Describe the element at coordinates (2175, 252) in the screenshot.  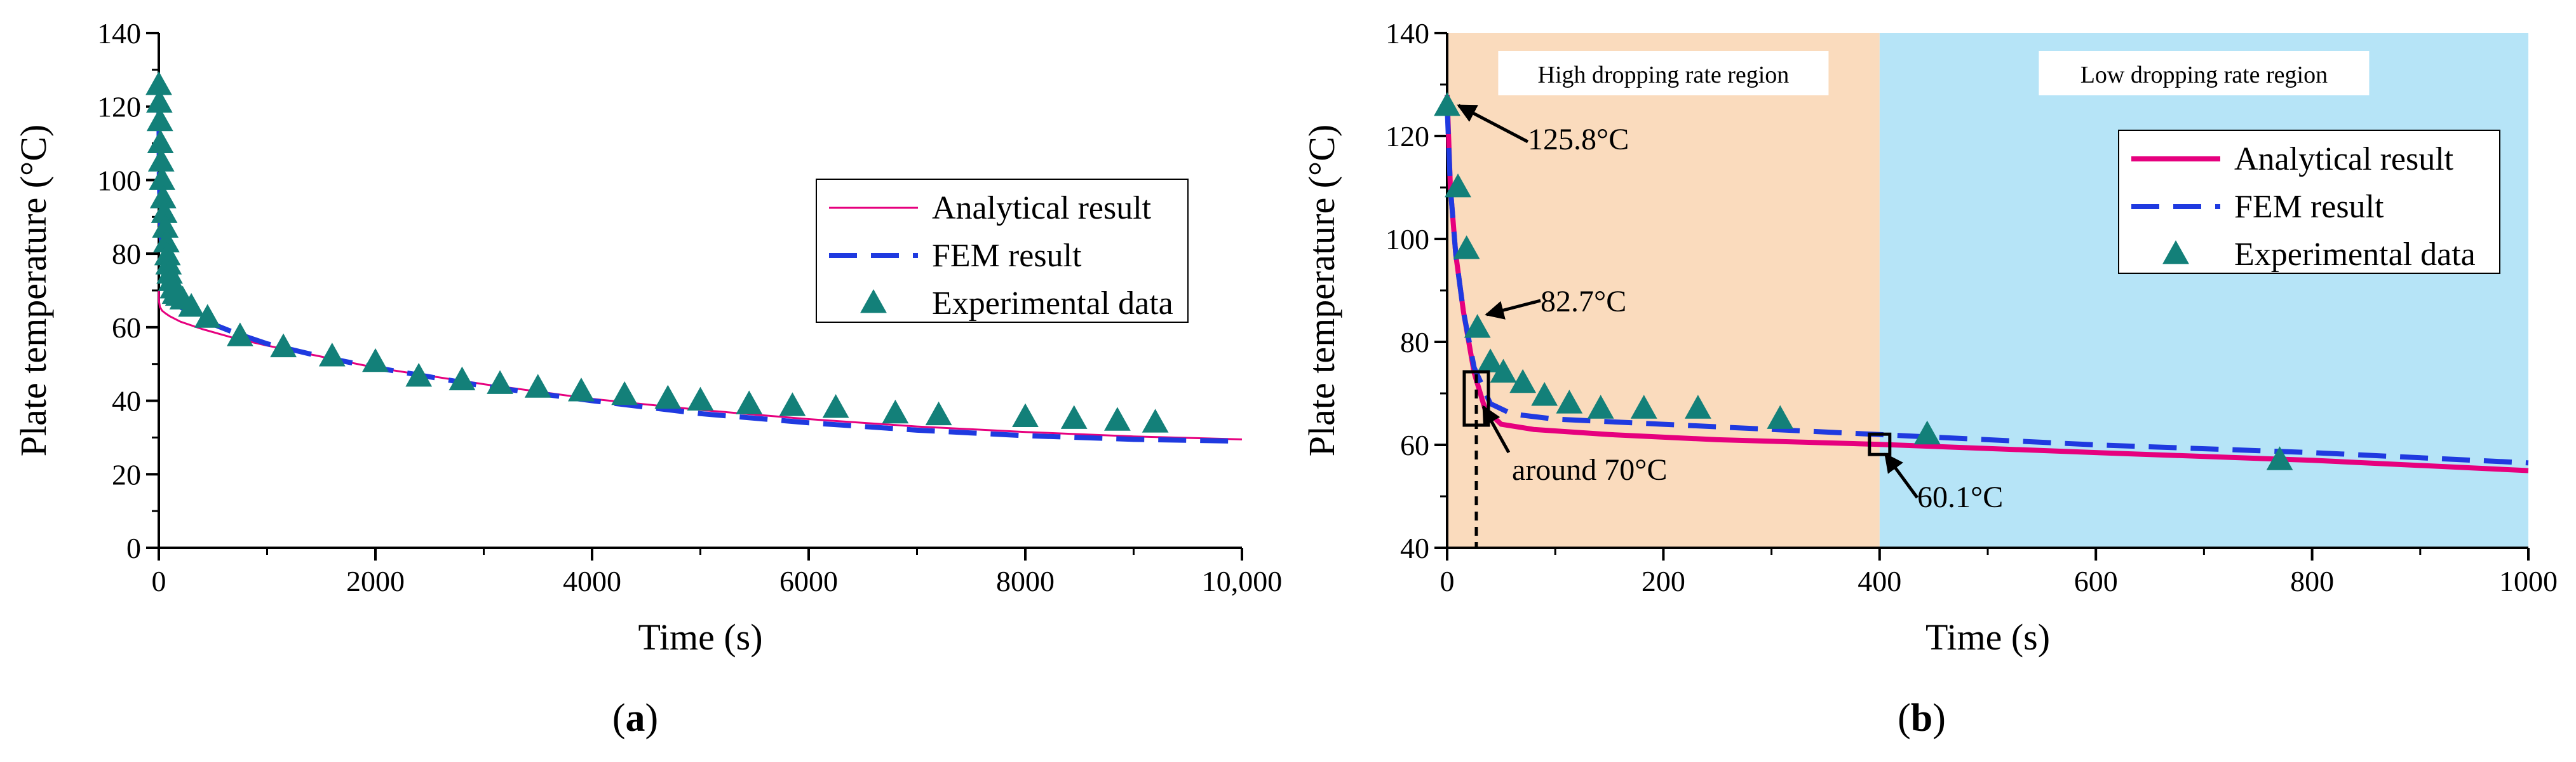
I see `legend-swatch-experimental` at that location.